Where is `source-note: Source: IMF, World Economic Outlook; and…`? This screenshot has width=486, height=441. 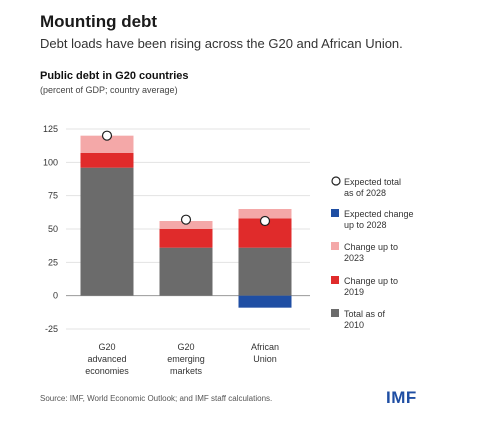 source-note: Source: IMF, World Economic Outlook; and… is located at coordinates (156, 398).